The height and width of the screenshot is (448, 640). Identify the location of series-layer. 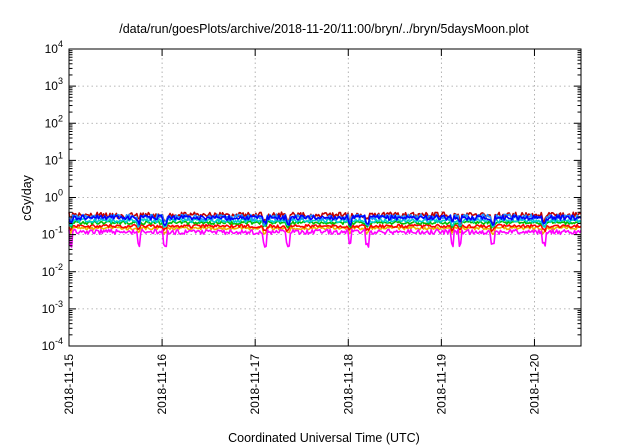
(325, 229).